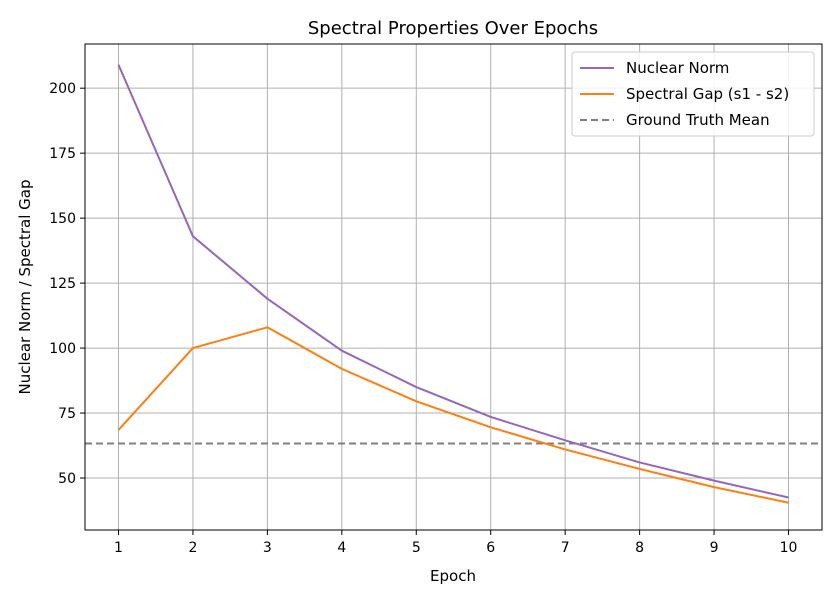 Image resolution: width=840 pixels, height=600 pixels. I want to click on y-tick-label: 200, so click(62, 89).